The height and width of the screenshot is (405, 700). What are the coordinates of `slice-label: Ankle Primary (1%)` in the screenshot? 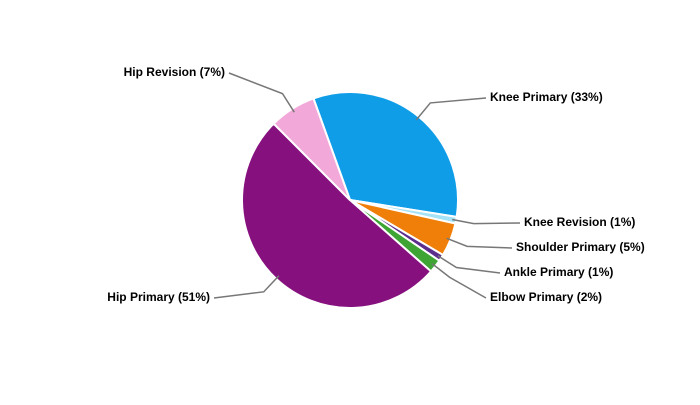 It's located at (558, 272).